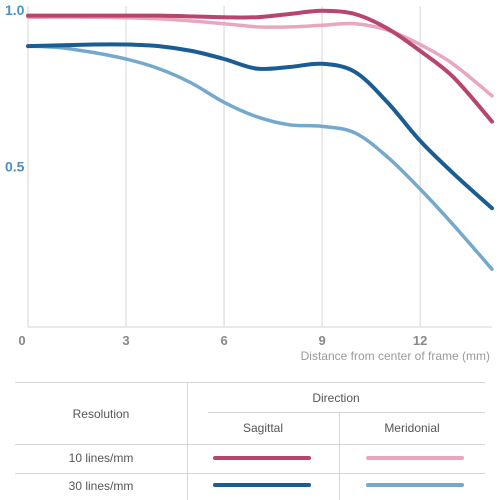 Image resolution: width=500 pixels, height=500 pixels. I want to click on legend-top-rule, so click(250, 382).